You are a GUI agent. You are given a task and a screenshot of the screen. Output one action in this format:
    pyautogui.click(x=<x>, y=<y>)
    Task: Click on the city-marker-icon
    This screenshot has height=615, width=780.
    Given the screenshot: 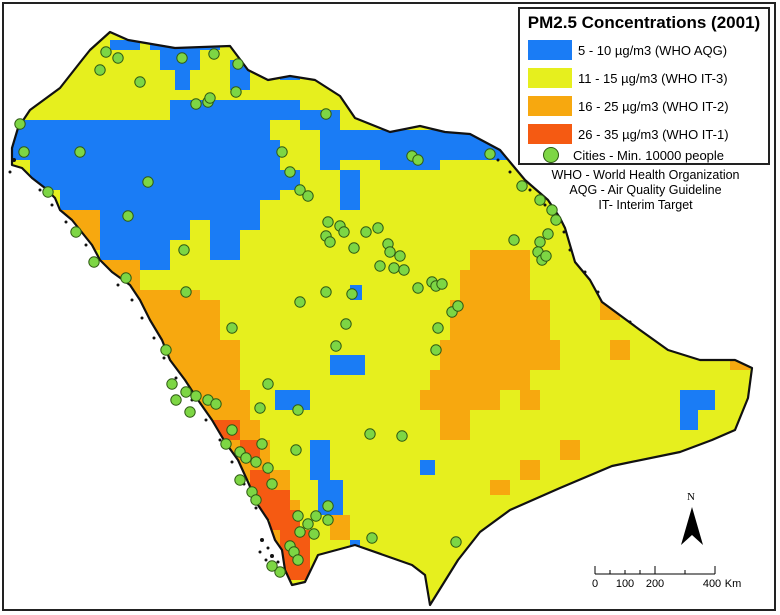 What is the action you would take?
    pyautogui.click(x=551, y=155)
    